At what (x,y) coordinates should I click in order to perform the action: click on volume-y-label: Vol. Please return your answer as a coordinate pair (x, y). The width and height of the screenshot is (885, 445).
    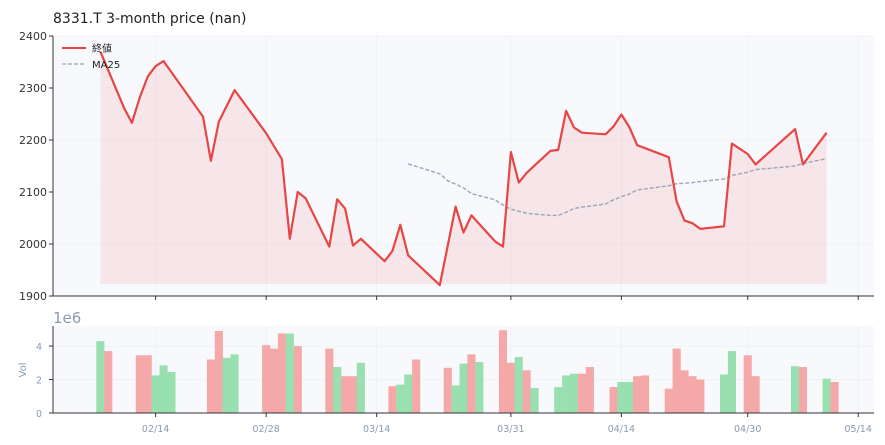
    Looking at the image, I should click on (23, 370).